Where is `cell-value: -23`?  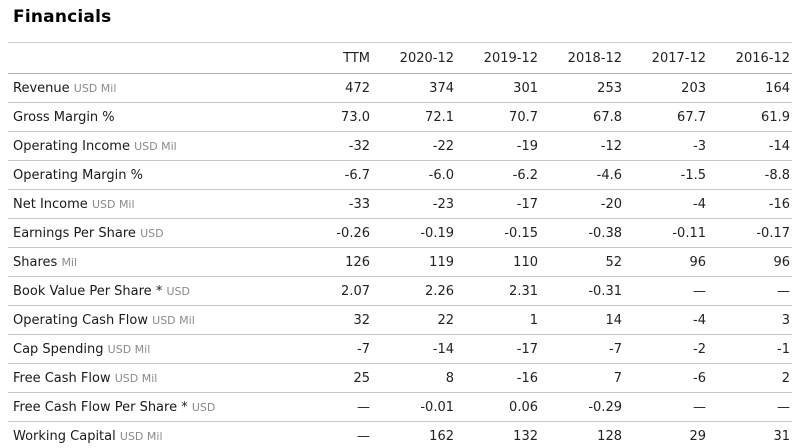
cell-value: -23 is located at coordinates (443, 204).